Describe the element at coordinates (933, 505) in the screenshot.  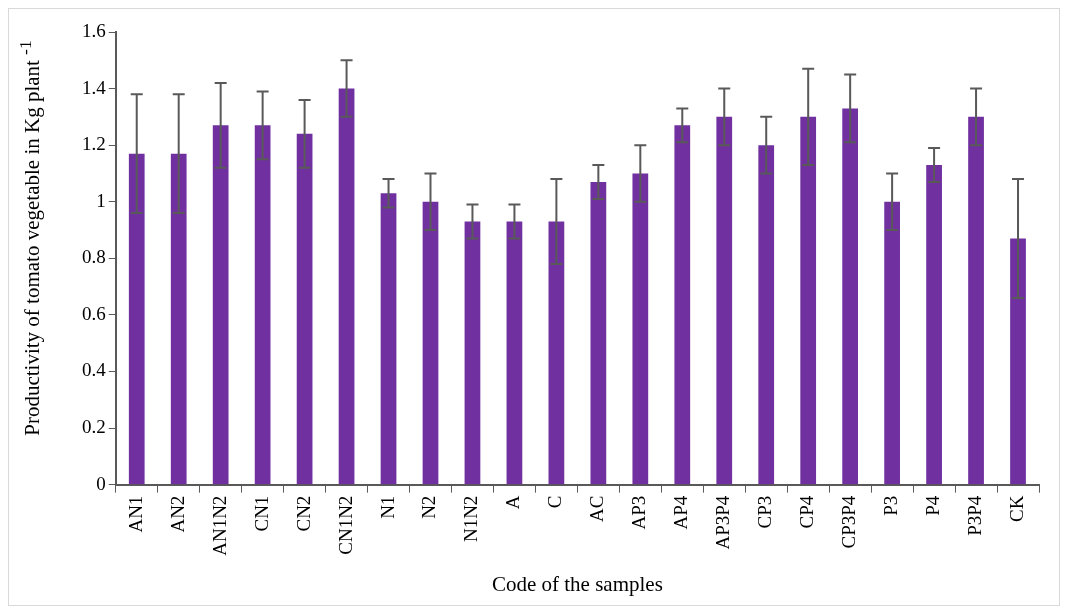
I see `x-tick-label: P4` at that location.